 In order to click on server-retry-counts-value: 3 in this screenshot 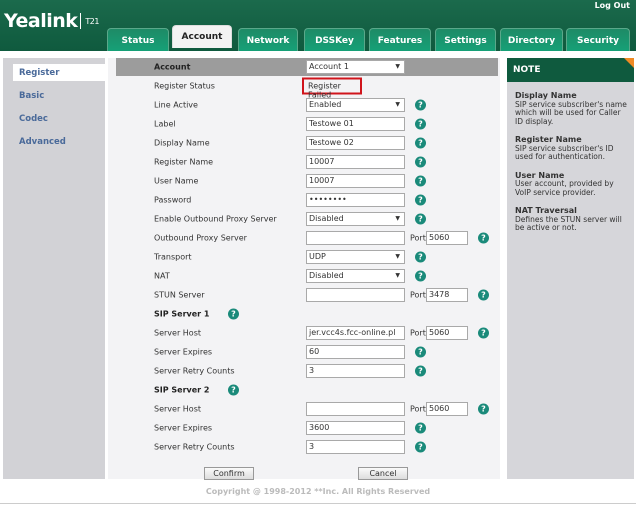, I will do `click(312, 370)`.